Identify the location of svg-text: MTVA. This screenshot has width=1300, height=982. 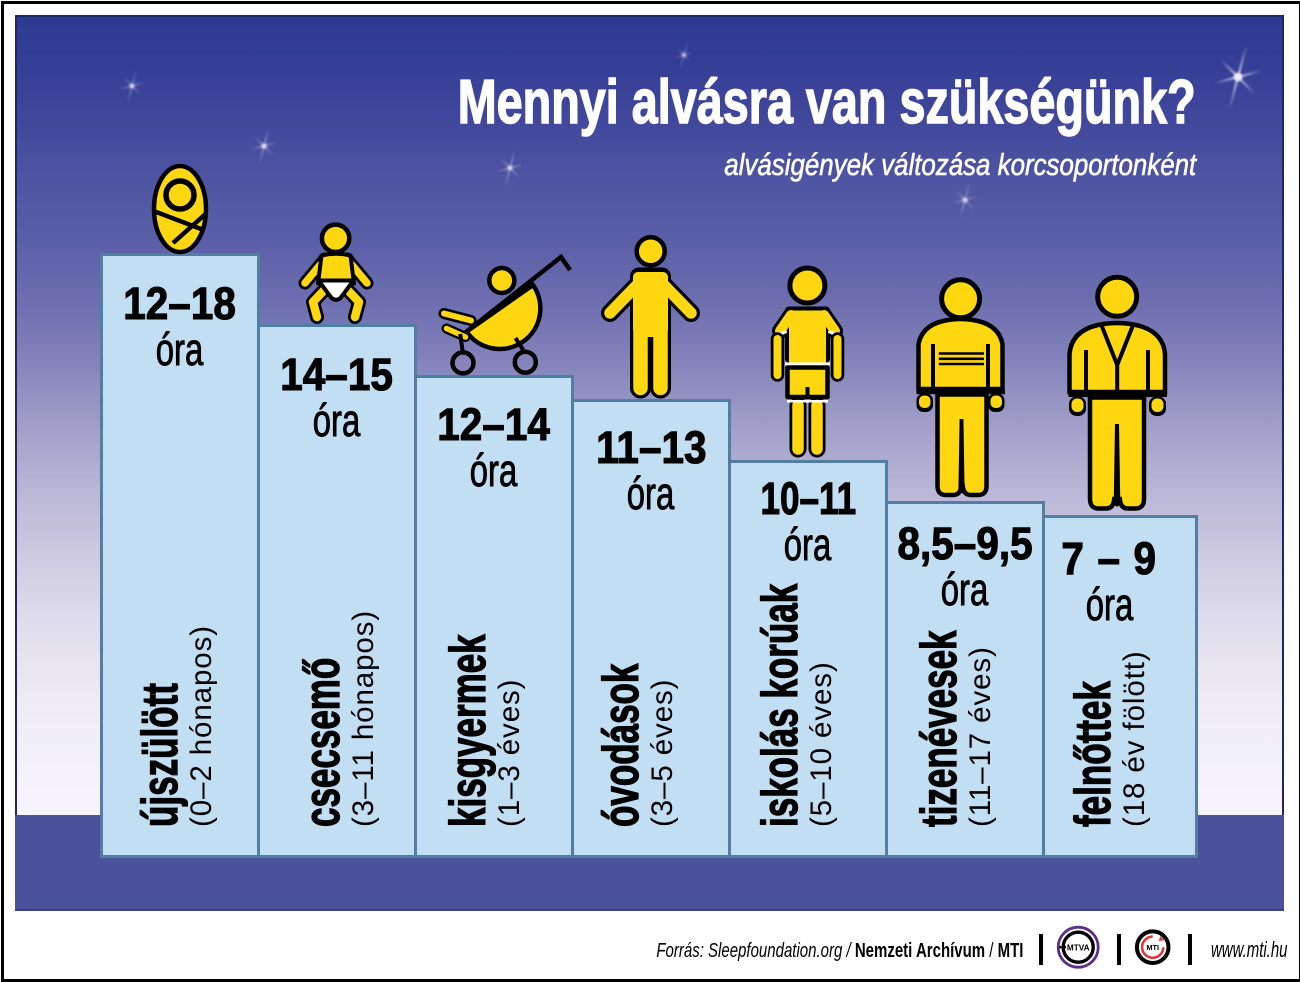
(1078, 947).